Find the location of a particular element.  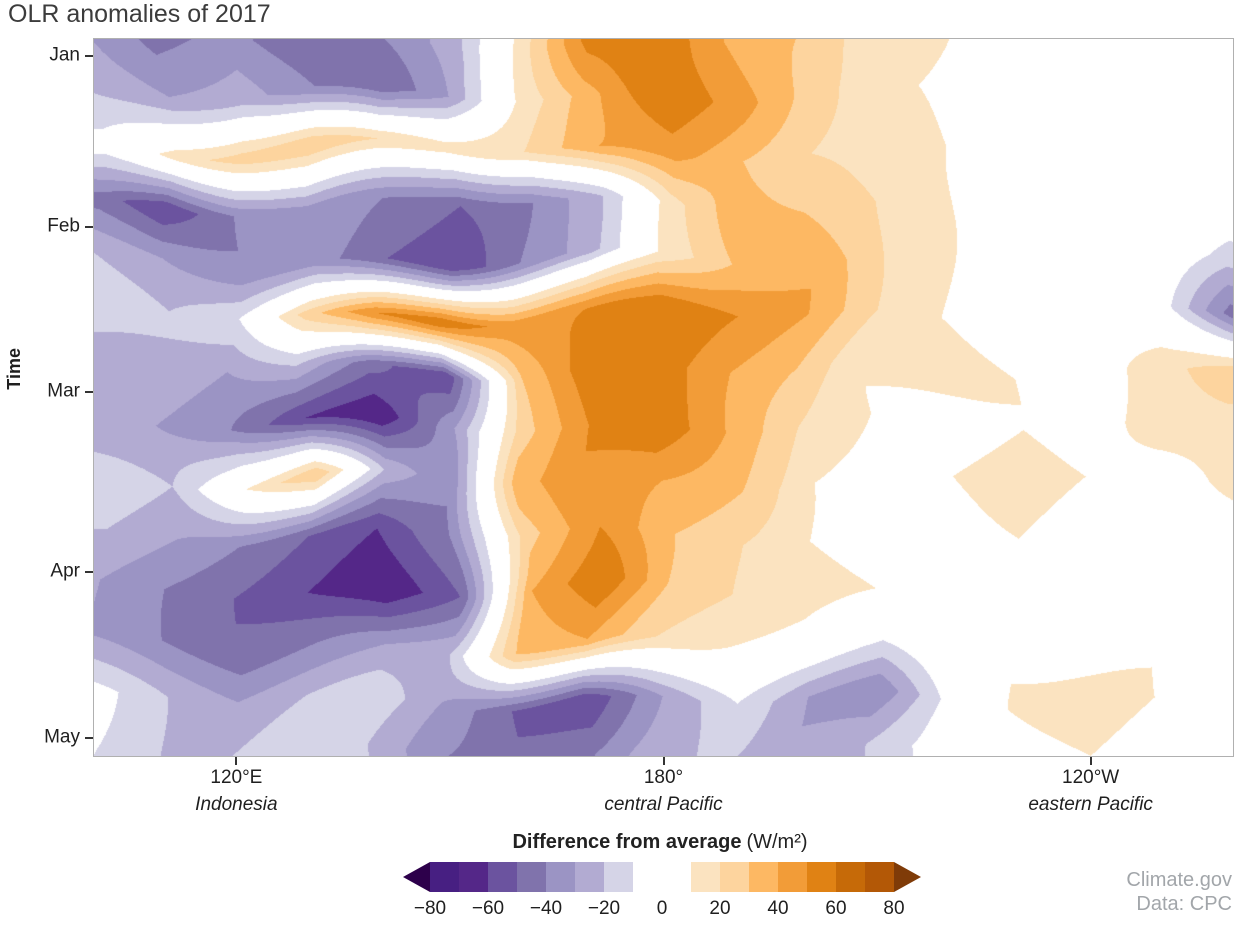

attribution-source: Climate.gov is located at coordinates (1179, 880).